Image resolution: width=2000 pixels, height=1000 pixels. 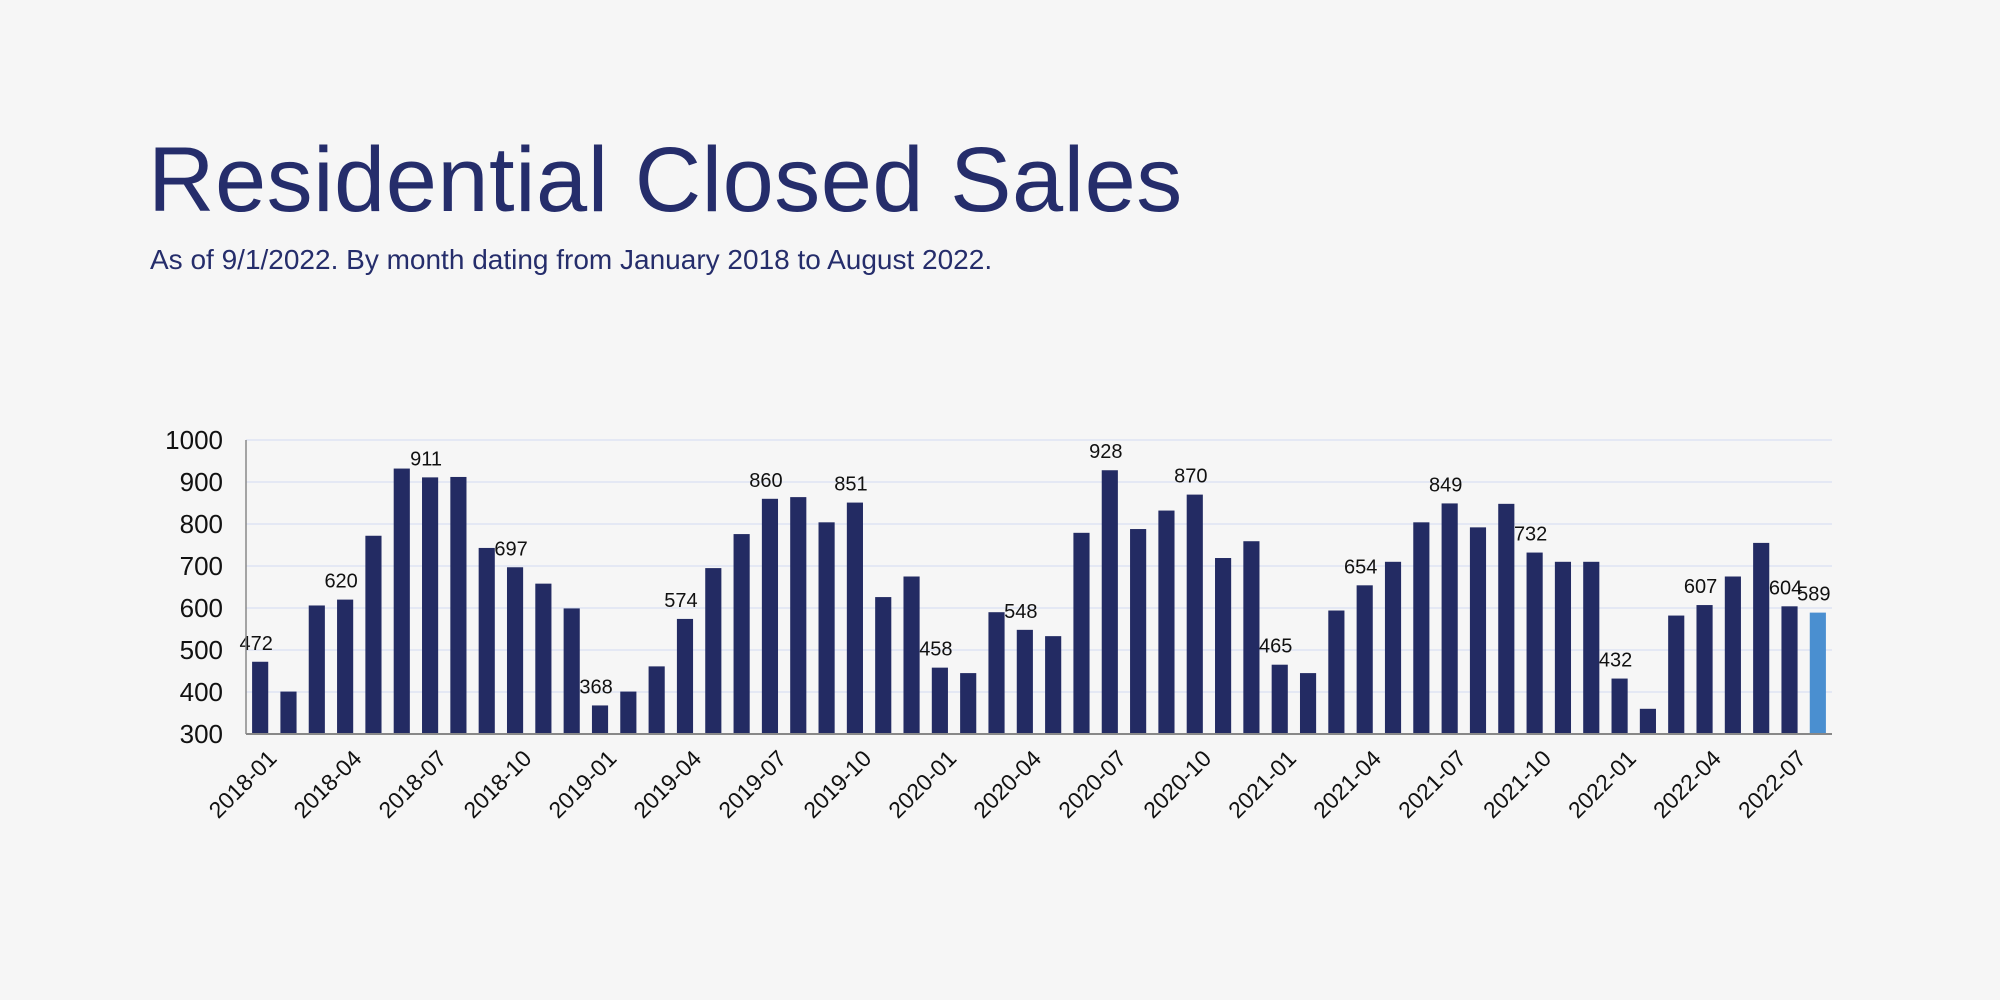 I want to click on data-label-2022-04: 607, so click(x=1700, y=587).